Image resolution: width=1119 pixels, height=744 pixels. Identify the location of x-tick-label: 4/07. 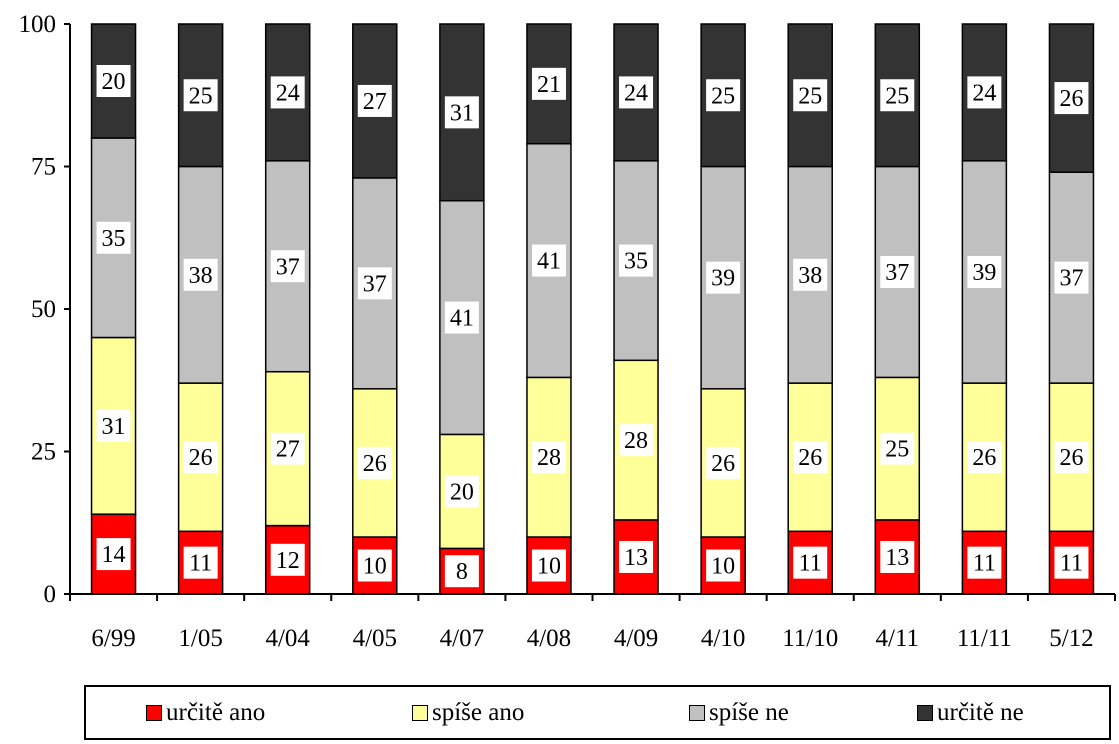
(462, 638).